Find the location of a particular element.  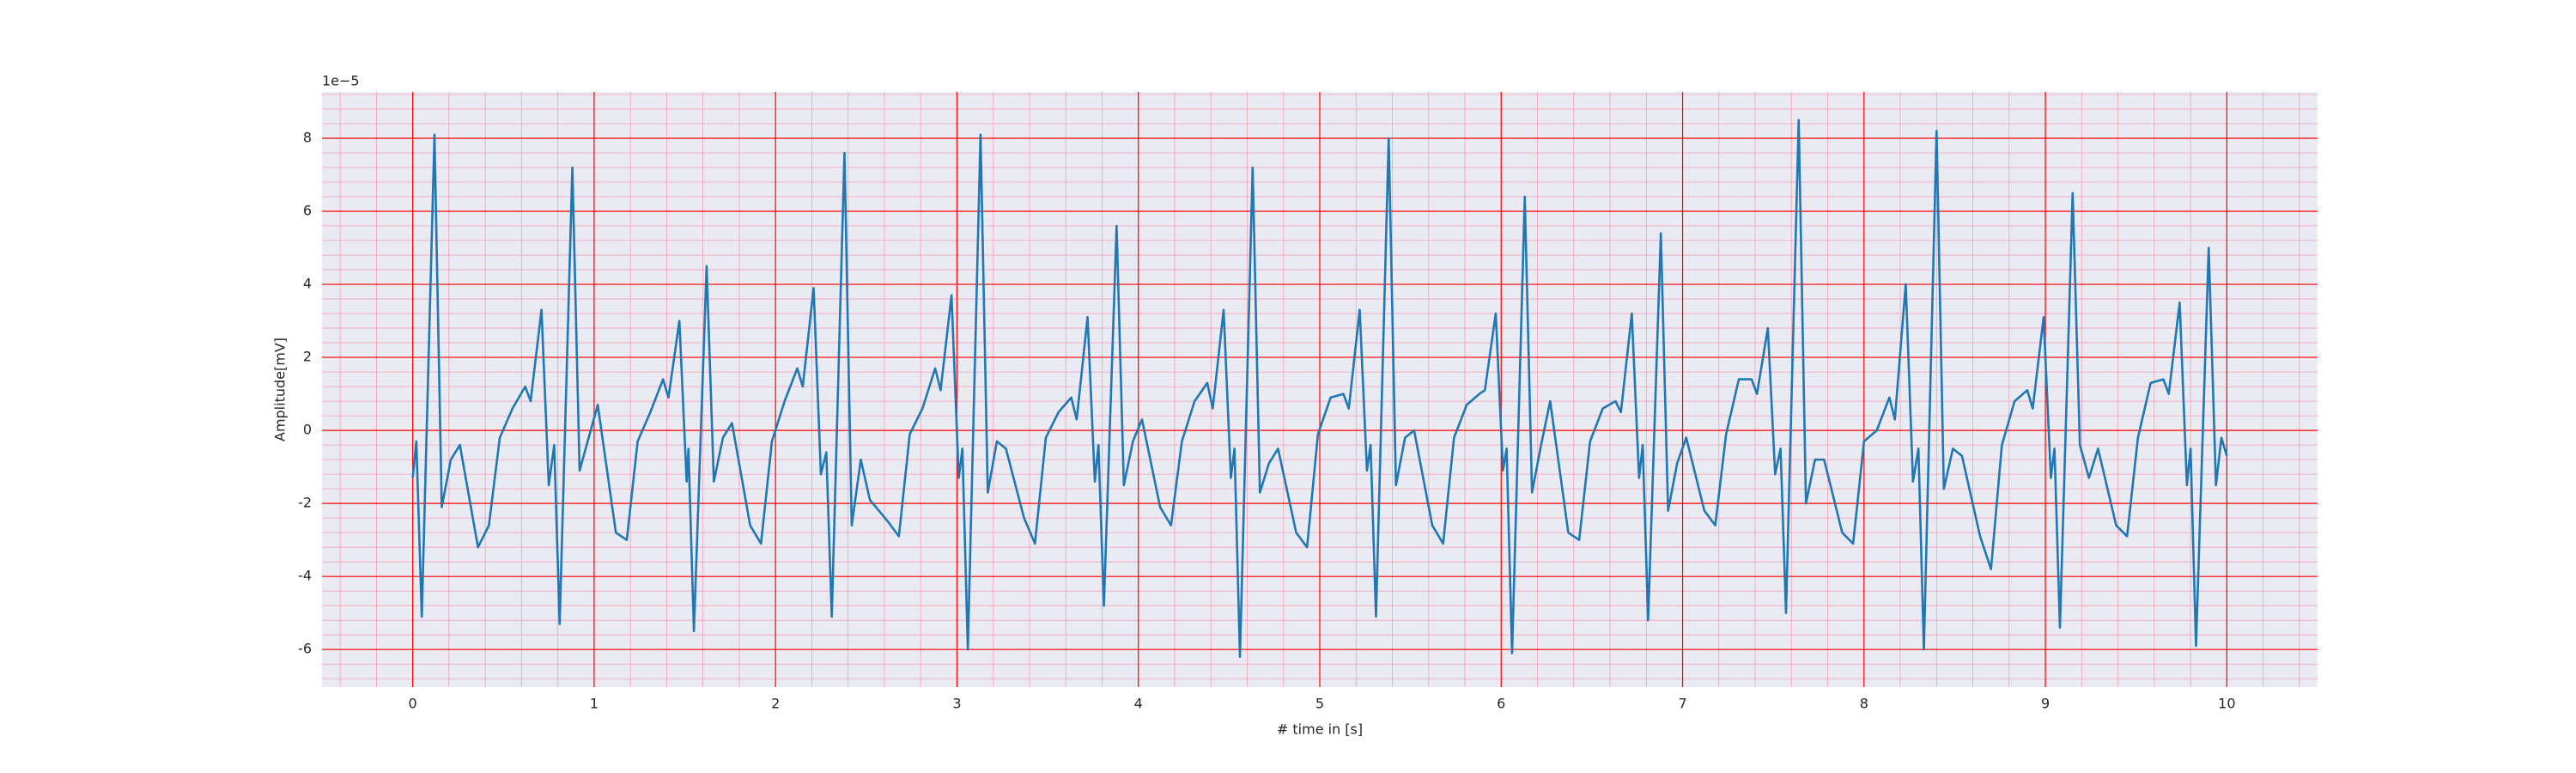

y-tick-label: 8 is located at coordinates (307, 137).